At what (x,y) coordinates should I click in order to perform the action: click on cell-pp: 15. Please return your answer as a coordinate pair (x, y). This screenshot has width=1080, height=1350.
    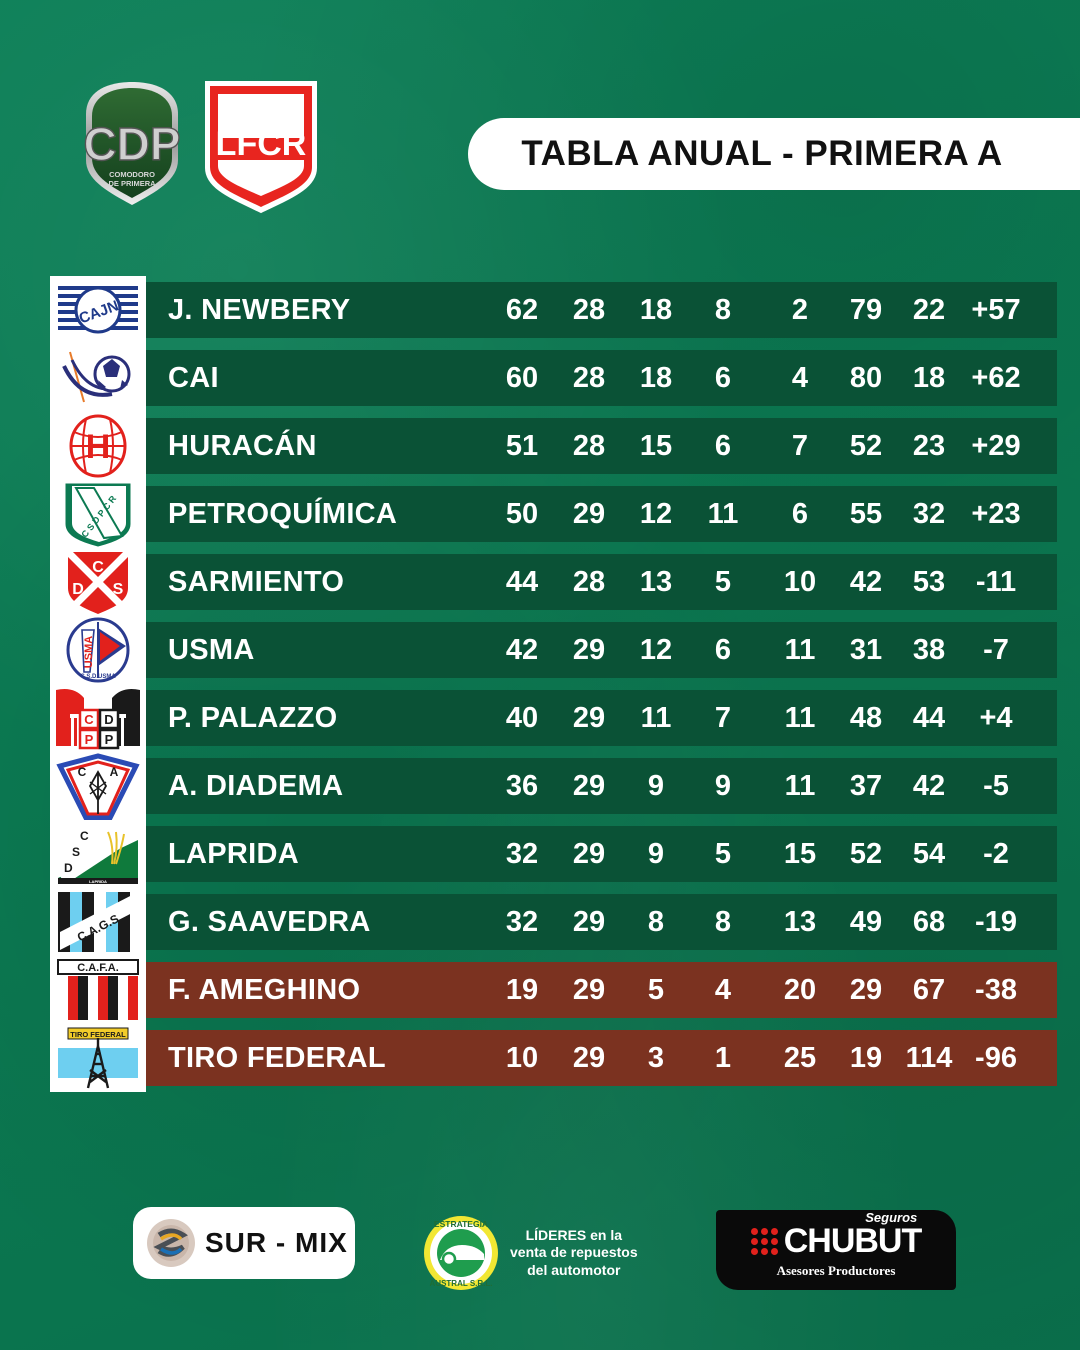
    Looking at the image, I should click on (800, 853).